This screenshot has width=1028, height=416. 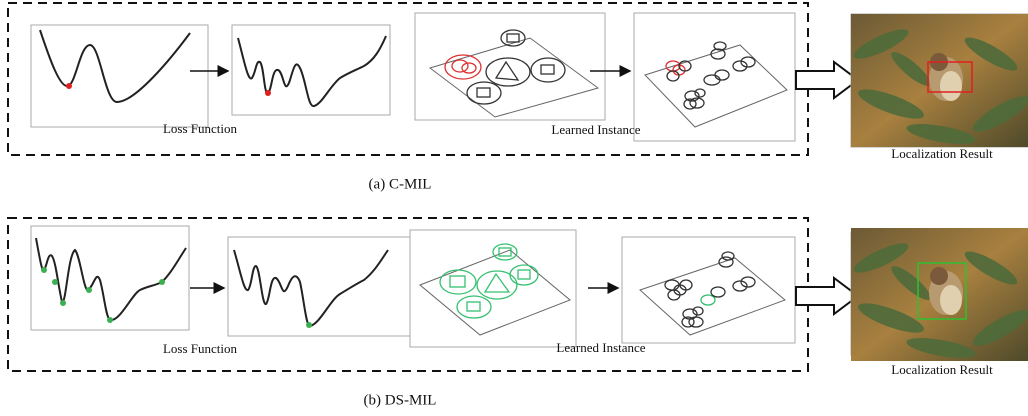 I want to click on minimum-dots, so click(x=103, y=295).